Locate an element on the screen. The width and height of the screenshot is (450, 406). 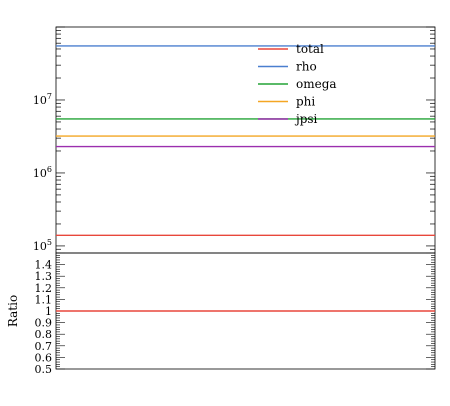
ratio-y-tick-label: 1 is located at coordinates (48, 311).